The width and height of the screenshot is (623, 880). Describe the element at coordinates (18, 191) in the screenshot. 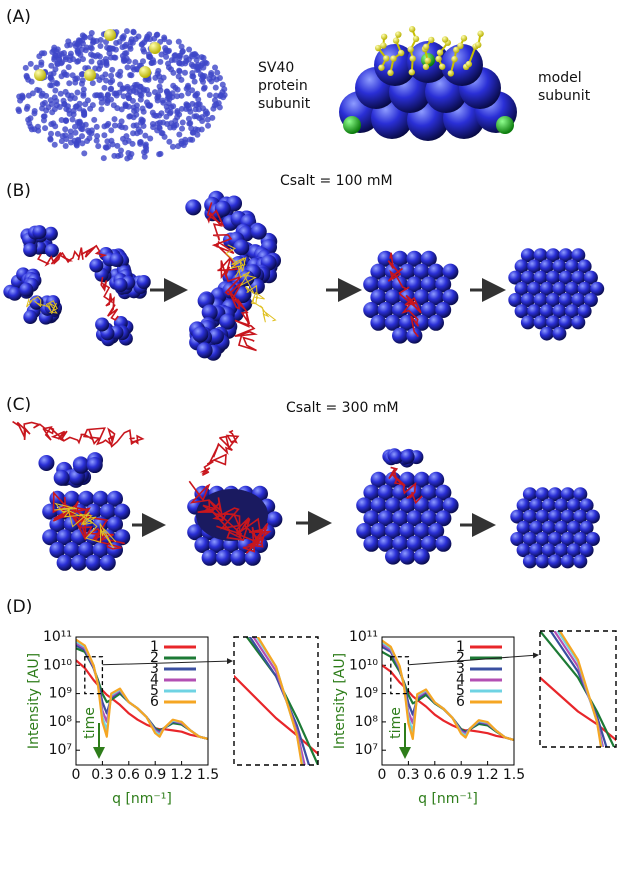

I see `panel-label: (B)` at that location.